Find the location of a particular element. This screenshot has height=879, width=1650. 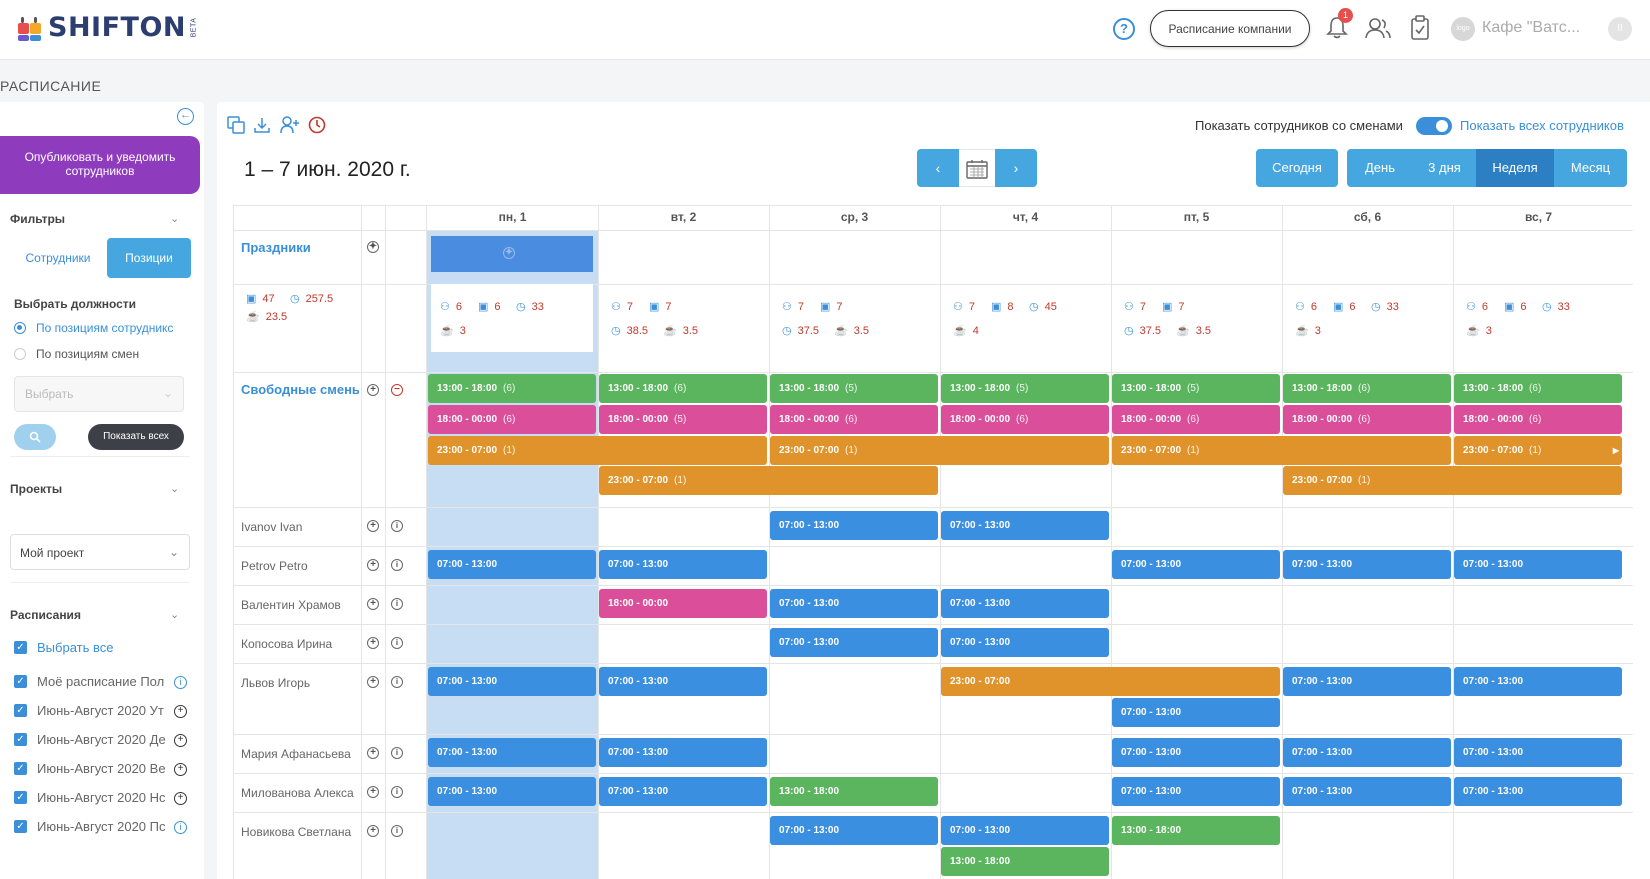

show-all-button: Показать всех is located at coordinates (136, 437).